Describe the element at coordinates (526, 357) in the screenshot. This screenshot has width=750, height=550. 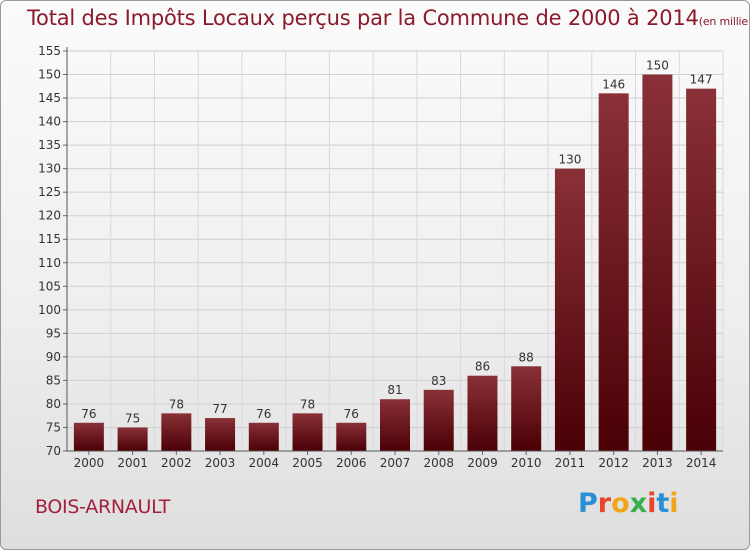
I see `bar-value-label: 88` at that location.